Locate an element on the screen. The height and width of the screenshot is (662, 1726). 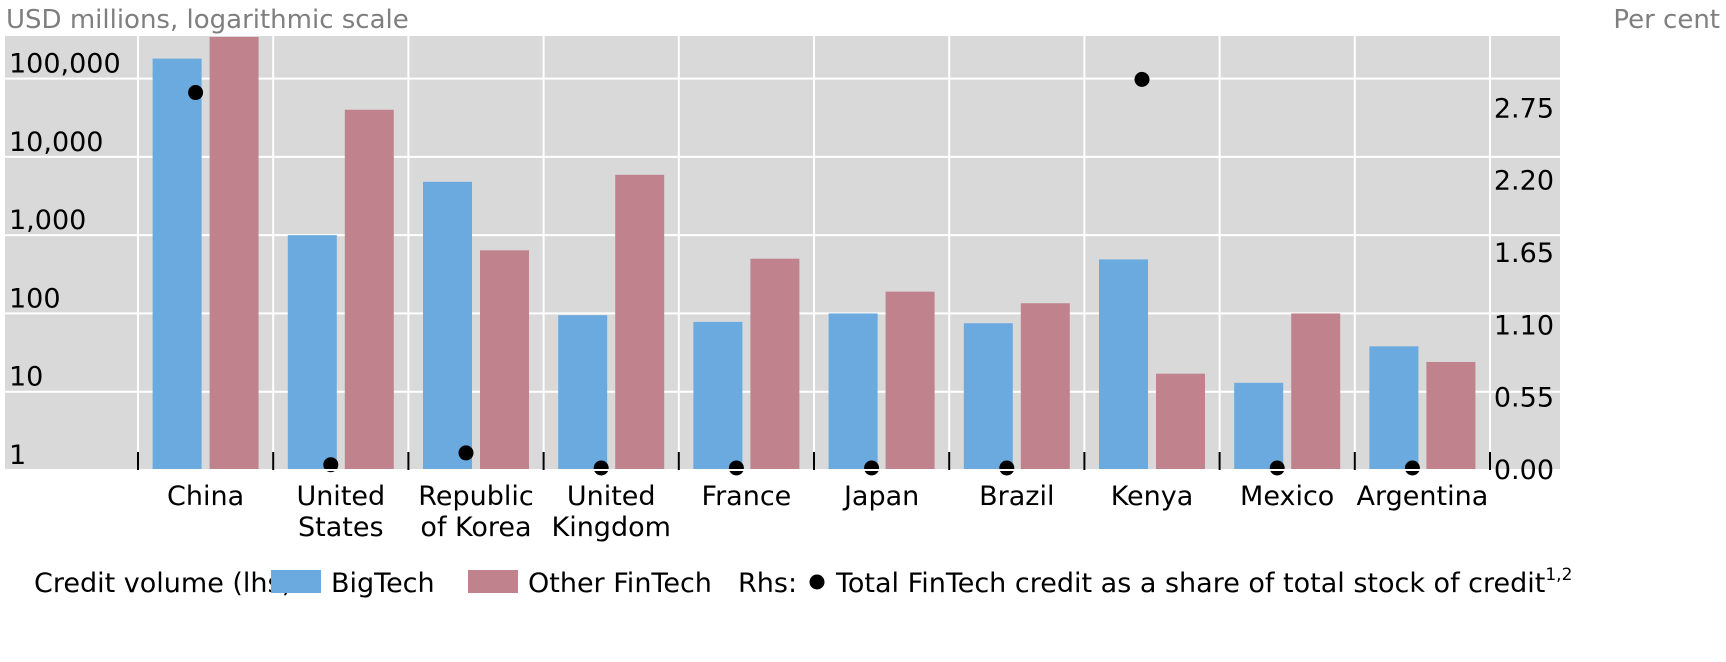
left-axis-title: USD millions, logarithmic scale is located at coordinates (207, 20).